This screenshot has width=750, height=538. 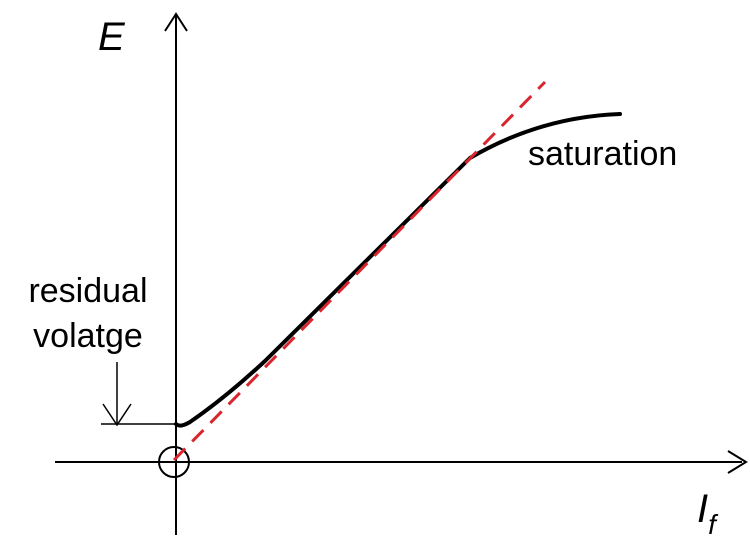 I want to click on x-axis-arrowhead, so click(x=737, y=462).